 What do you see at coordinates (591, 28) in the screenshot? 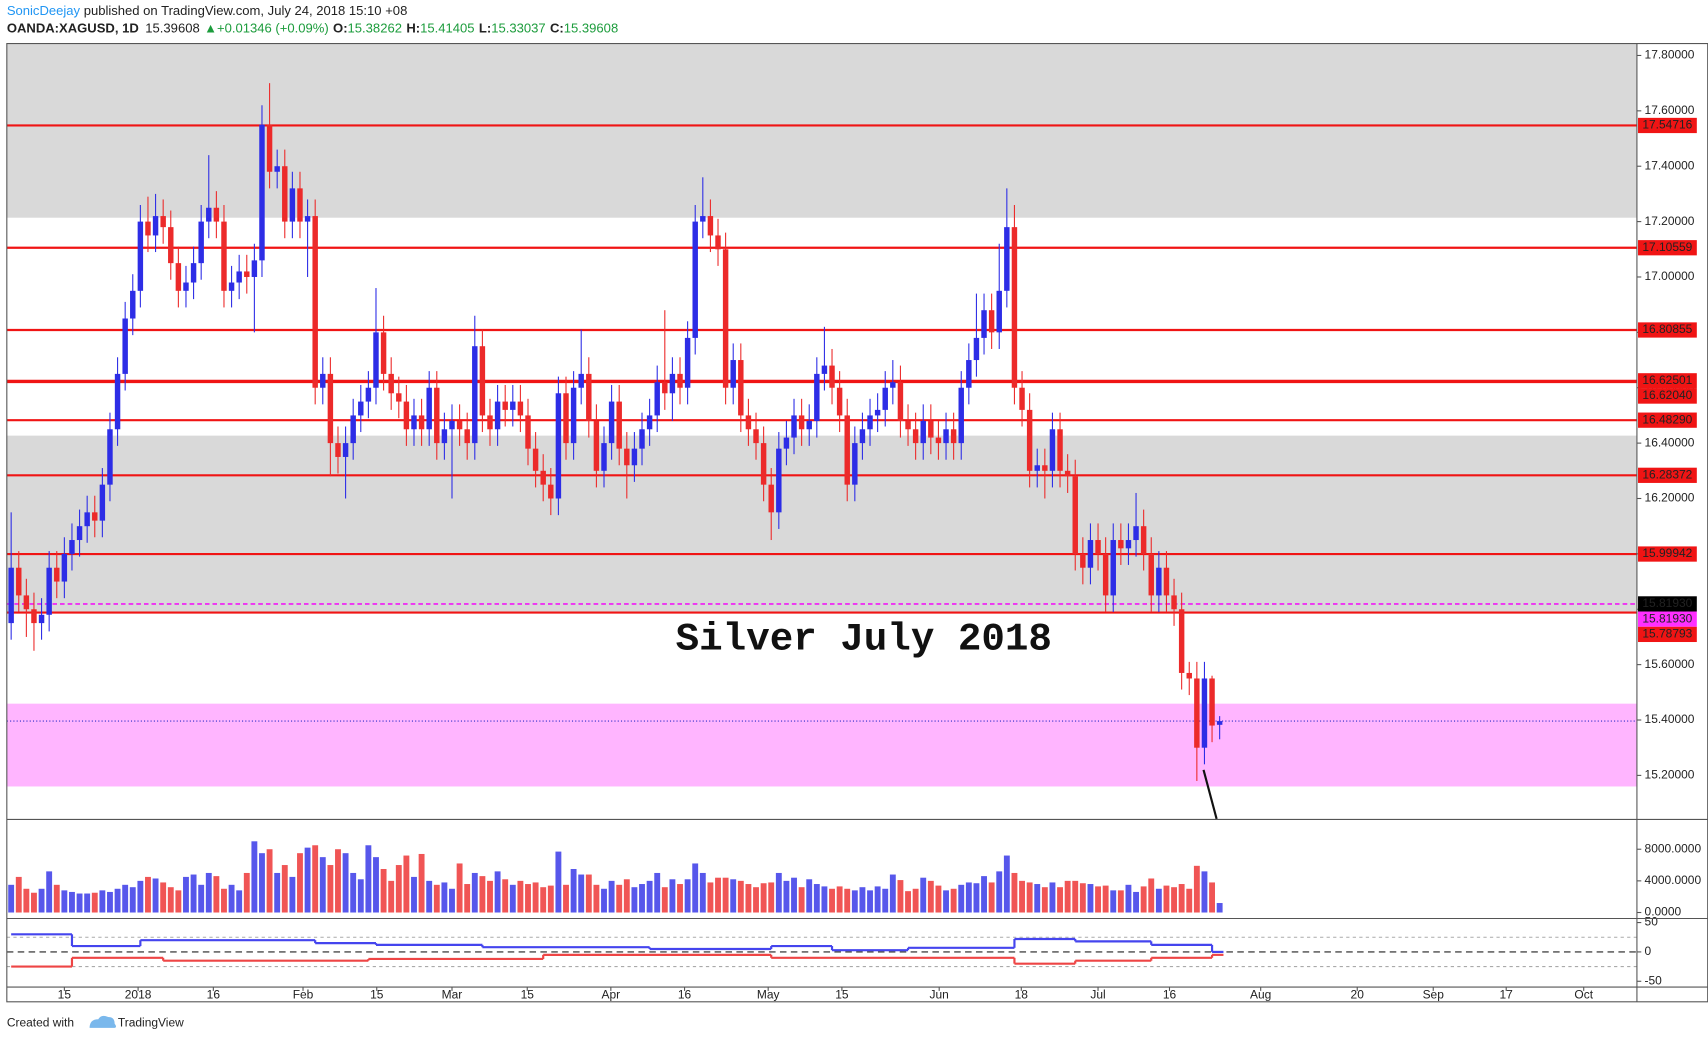
I see `ohlc-value: 15.39608` at bounding box center [591, 28].